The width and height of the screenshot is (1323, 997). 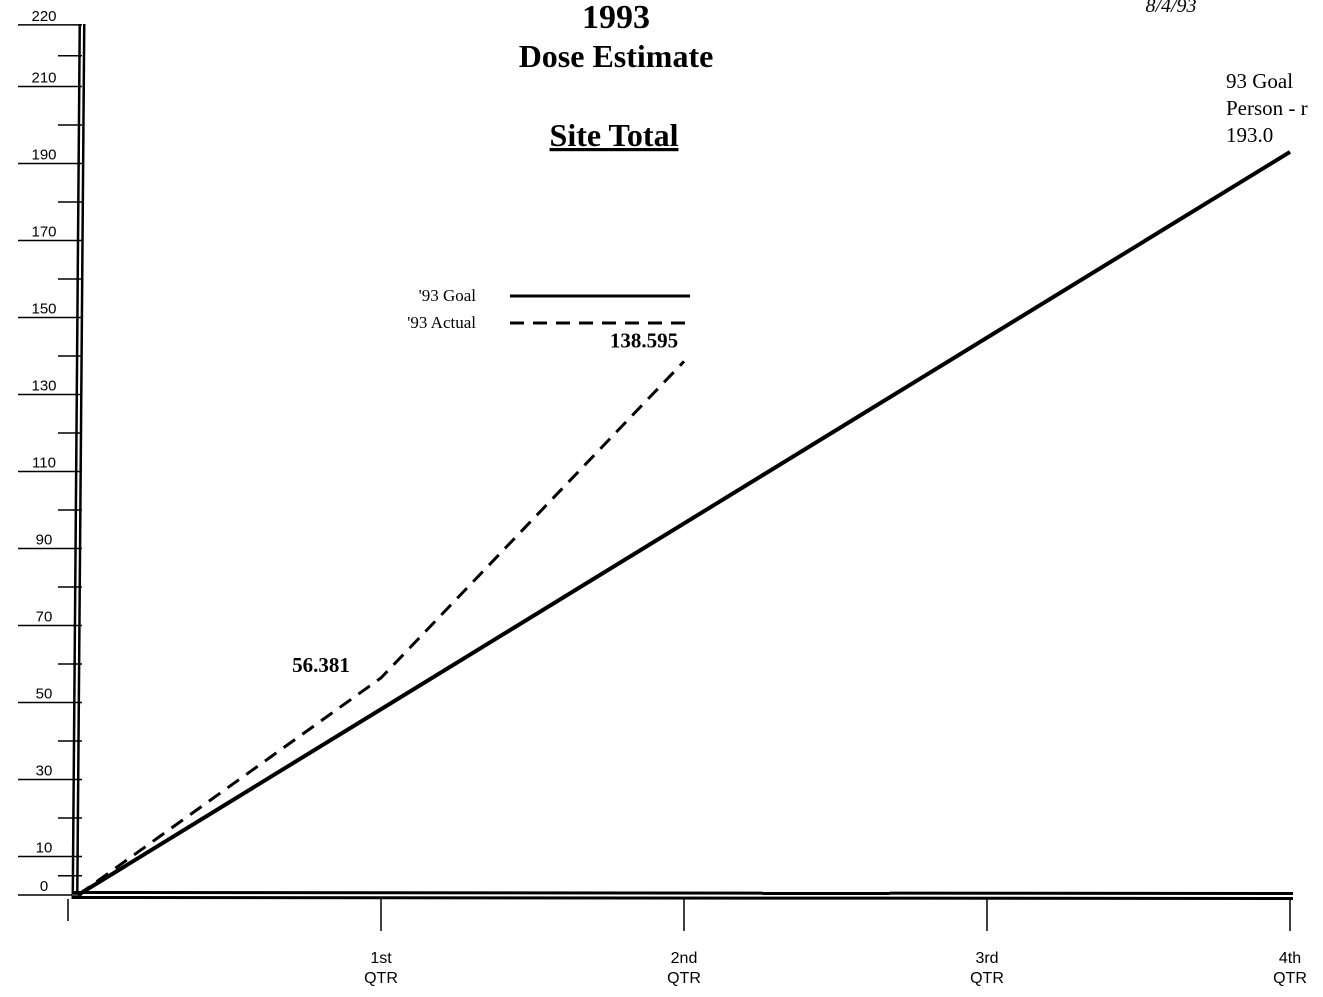 What do you see at coordinates (644, 340) in the screenshot?
I see `data-label-1: 138.595` at bounding box center [644, 340].